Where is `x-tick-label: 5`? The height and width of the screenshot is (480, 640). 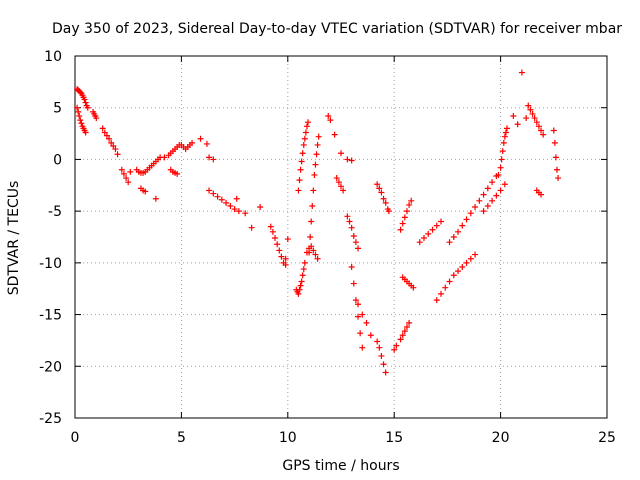
x-tick-label: 5 is located at coordinates (181, 438).